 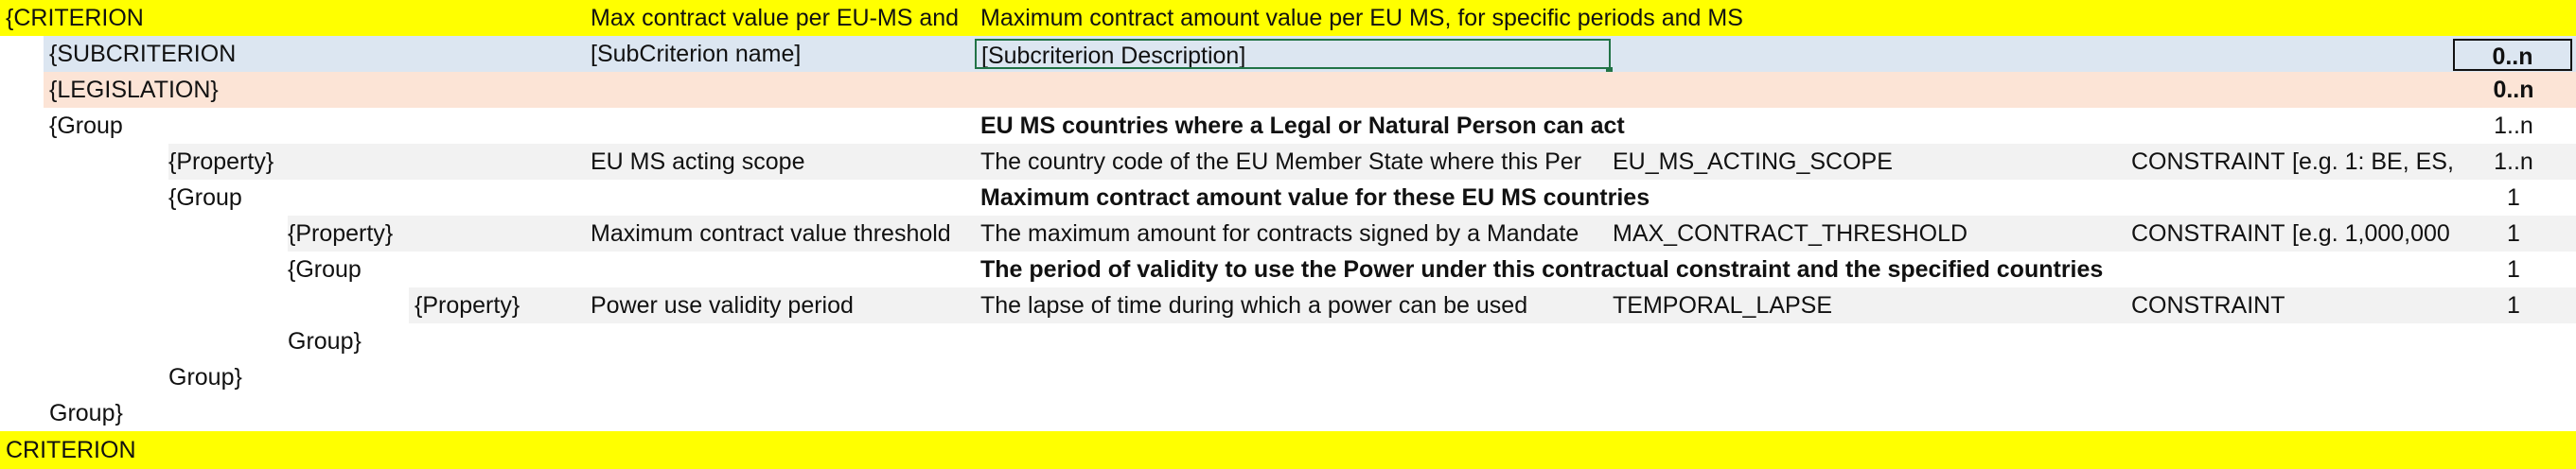 I want to click on legislation-row: {LEGISLATION} 0..n, so click(x=1288, y=90).